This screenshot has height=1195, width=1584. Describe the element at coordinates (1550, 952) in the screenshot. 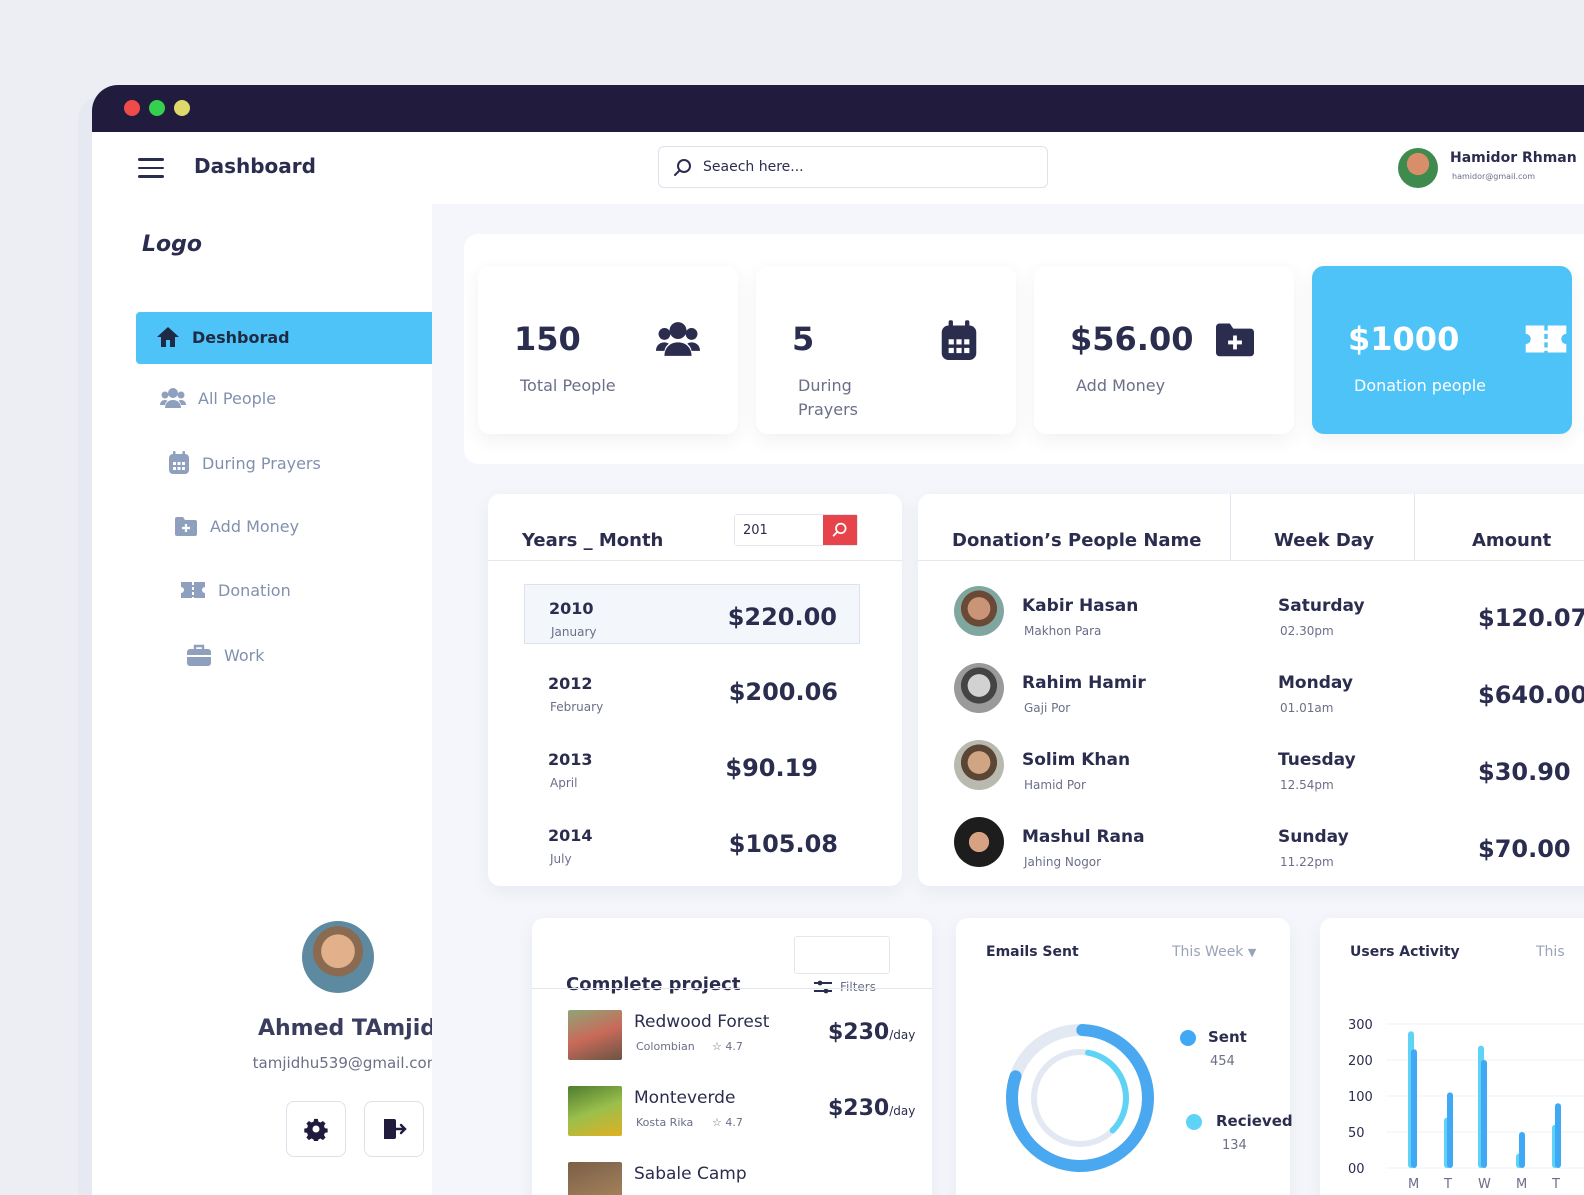

I see `period-dropdown: This` at that location.